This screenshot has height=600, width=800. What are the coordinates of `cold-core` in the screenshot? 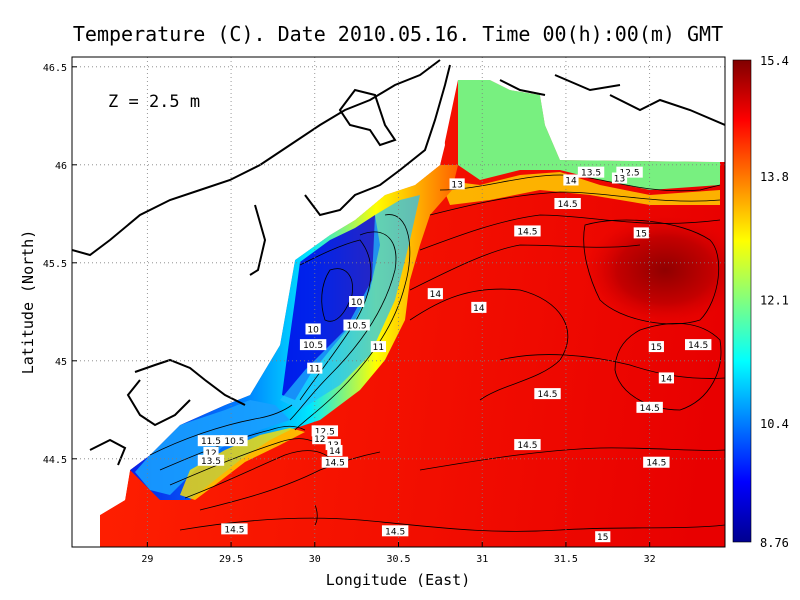 It's located at (331, 307).